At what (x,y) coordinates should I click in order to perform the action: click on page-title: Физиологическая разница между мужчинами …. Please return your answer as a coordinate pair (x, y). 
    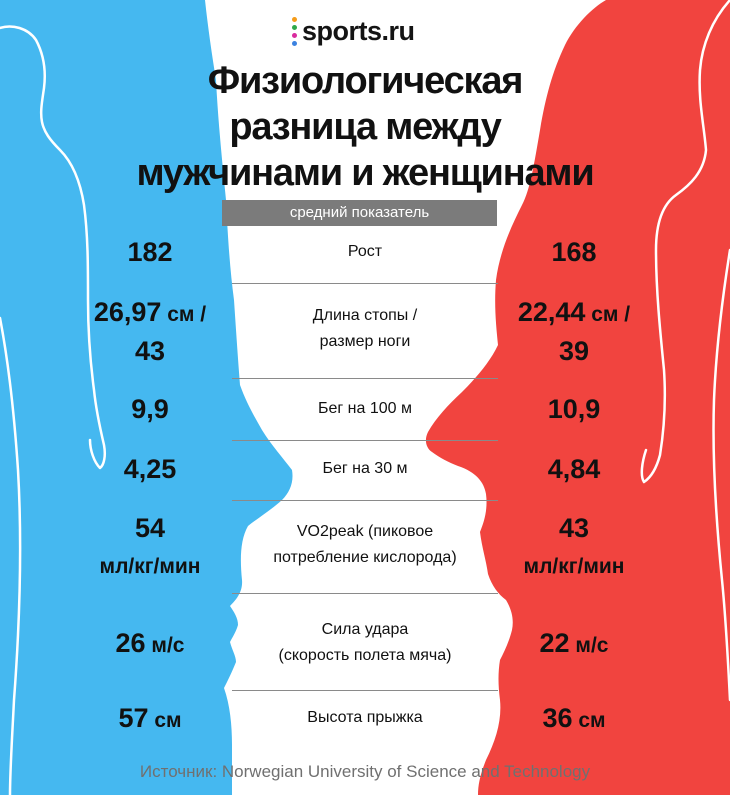
    Looking at the image, I should click on (365, 127).